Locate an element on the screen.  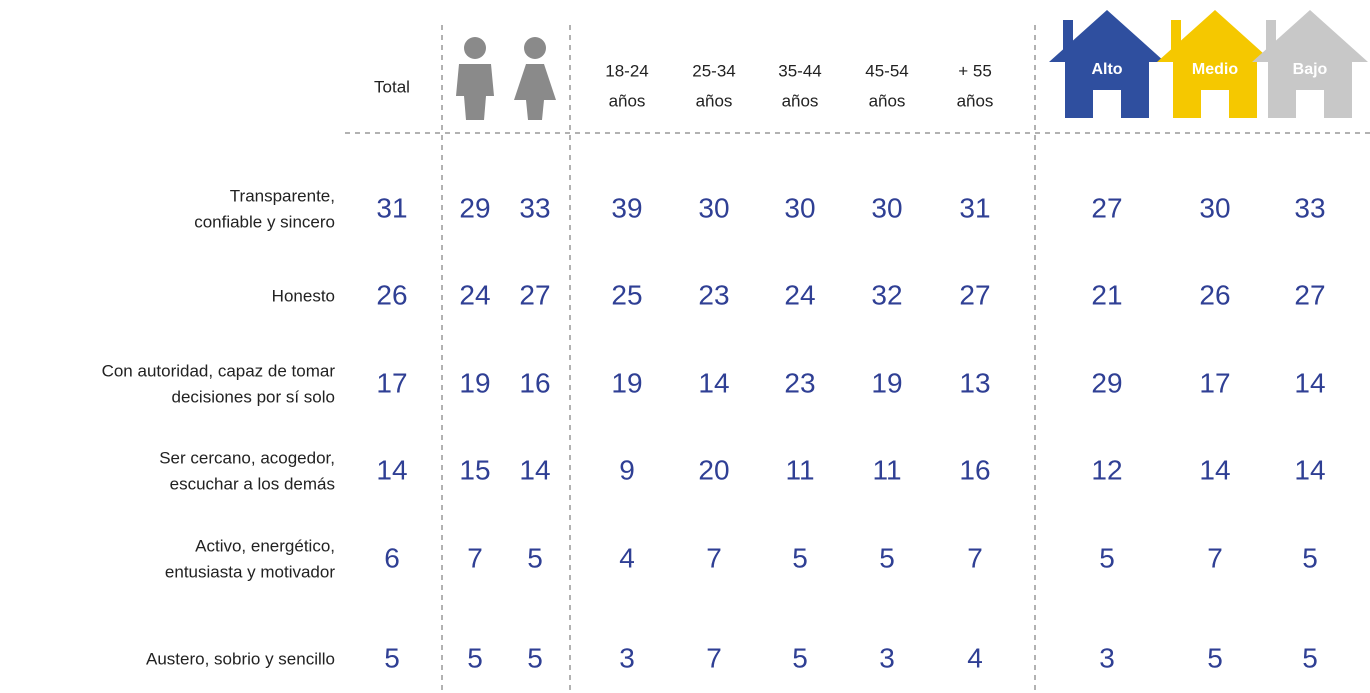
total-header: Total is located at coordinates (392, 86).